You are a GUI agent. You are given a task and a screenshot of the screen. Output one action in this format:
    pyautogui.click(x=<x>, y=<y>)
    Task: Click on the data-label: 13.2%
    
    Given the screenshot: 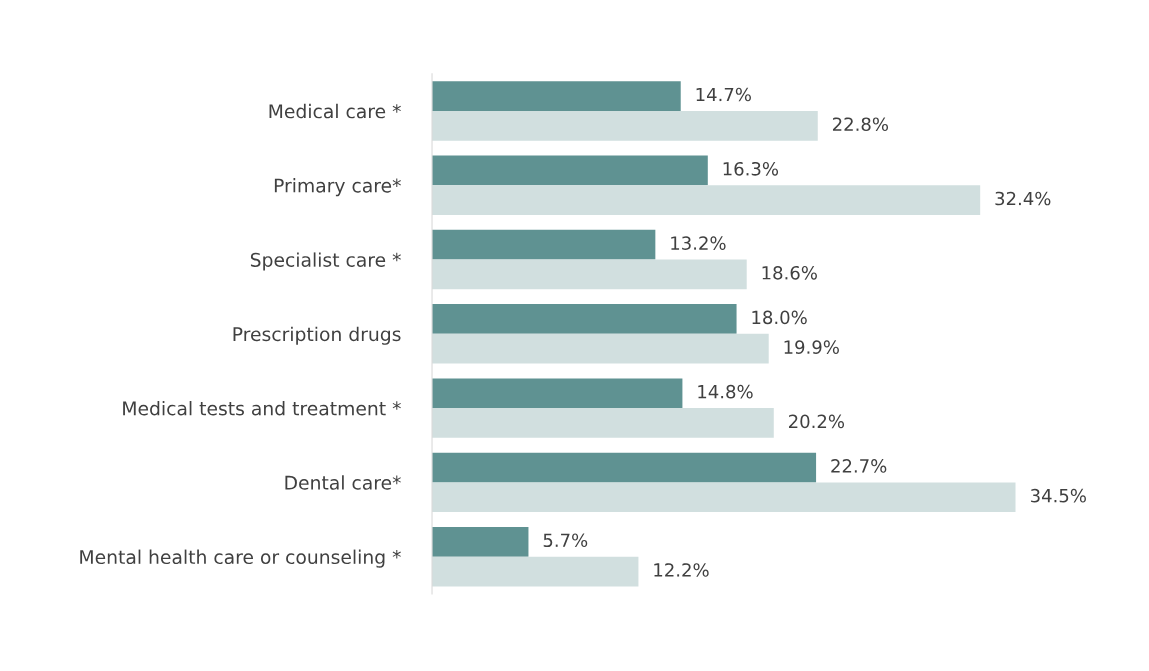 What is the action you would take?
    pyautogui.click(x=698, y=243)
    